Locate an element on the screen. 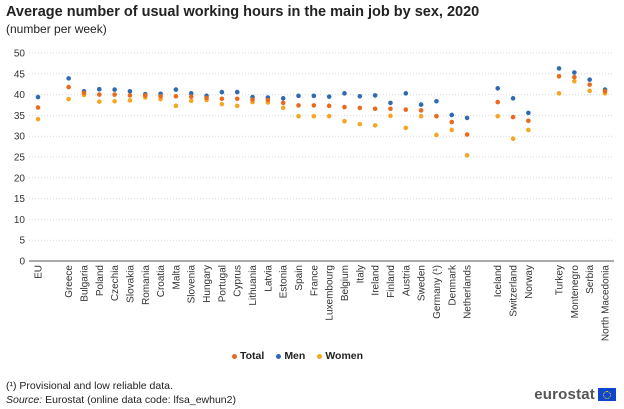  legend-men-label: Men is located at coordinates (295, 356).